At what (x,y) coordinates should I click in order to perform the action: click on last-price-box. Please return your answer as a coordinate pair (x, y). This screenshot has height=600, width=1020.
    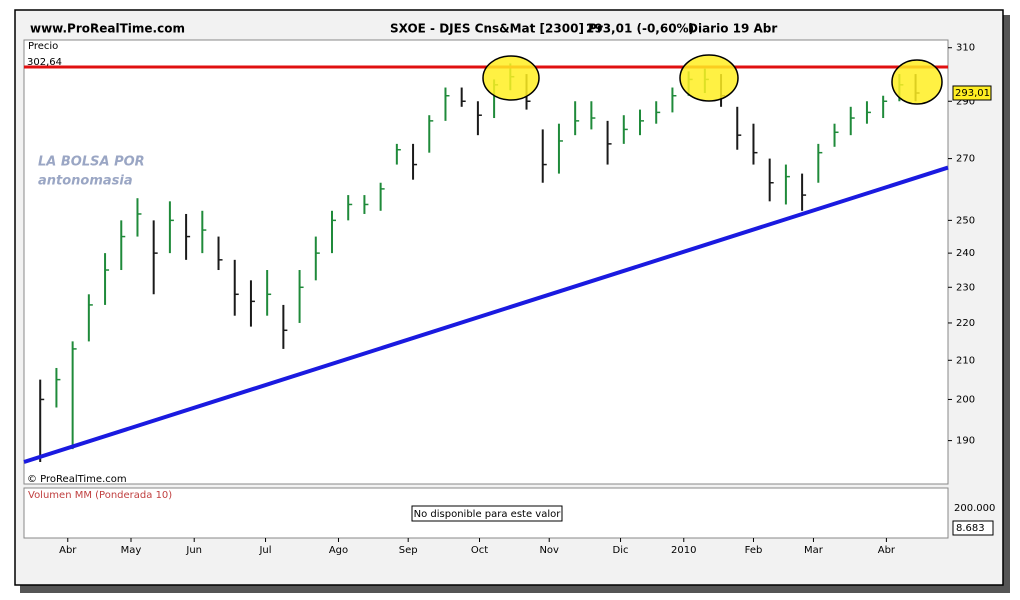
    Looking at the image, I should click on (972, 93).